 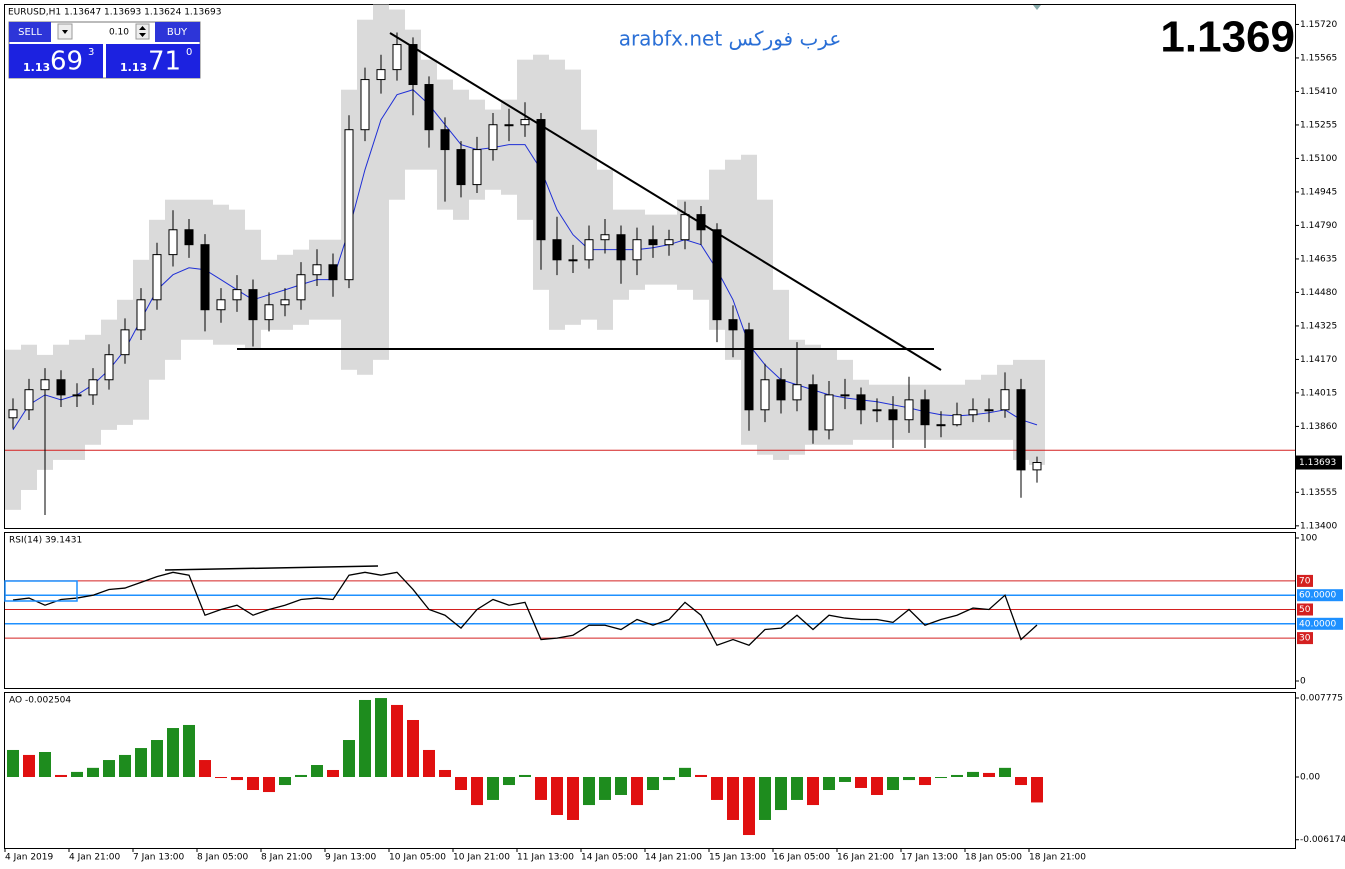 What do you see at coordinates (1308, 539) in the screenshot?
I see `y-tick-label: 100` at bounding box center [1308, 539].